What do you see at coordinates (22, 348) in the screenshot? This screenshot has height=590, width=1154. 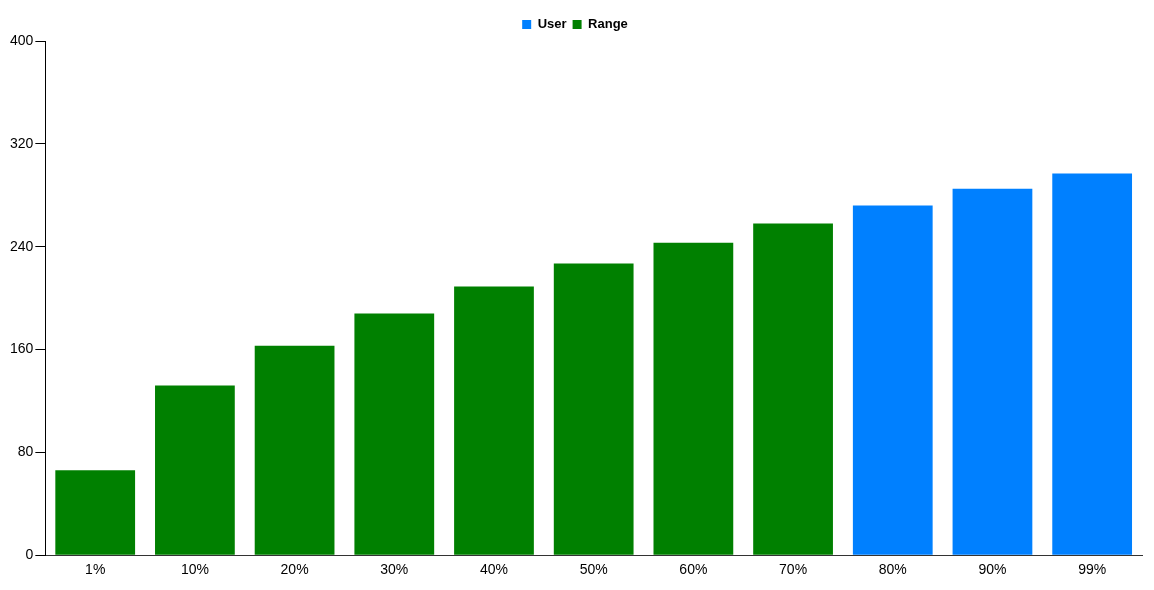 I see `y-tick-label: 160` at bounding box center [22, 348].